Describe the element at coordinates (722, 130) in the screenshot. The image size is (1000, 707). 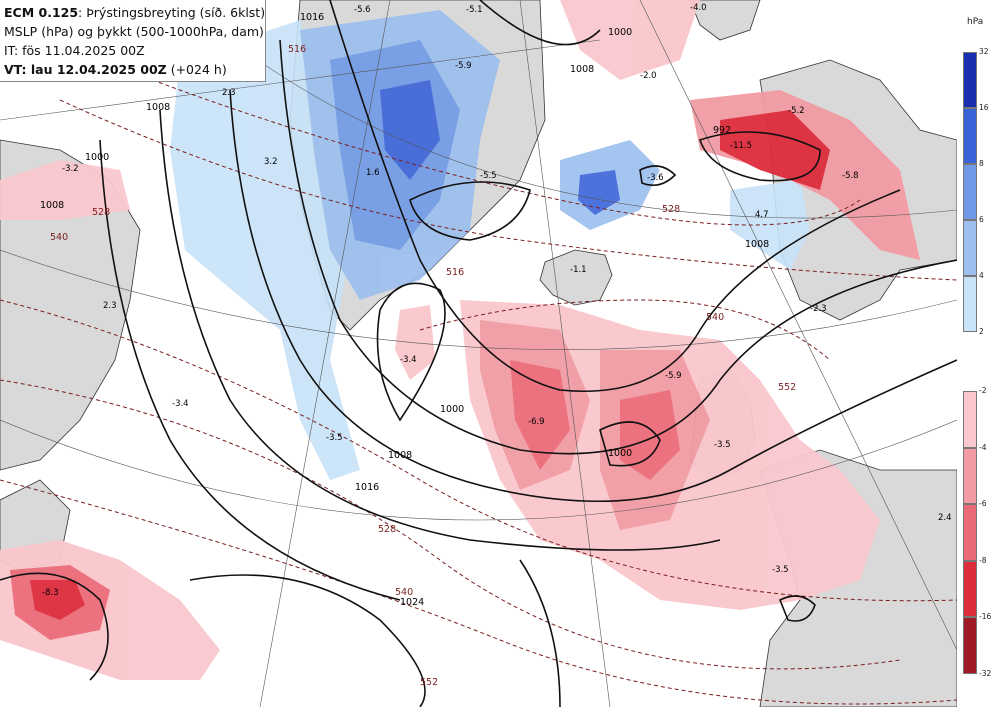
I see `isobar-label: 992` at that location.